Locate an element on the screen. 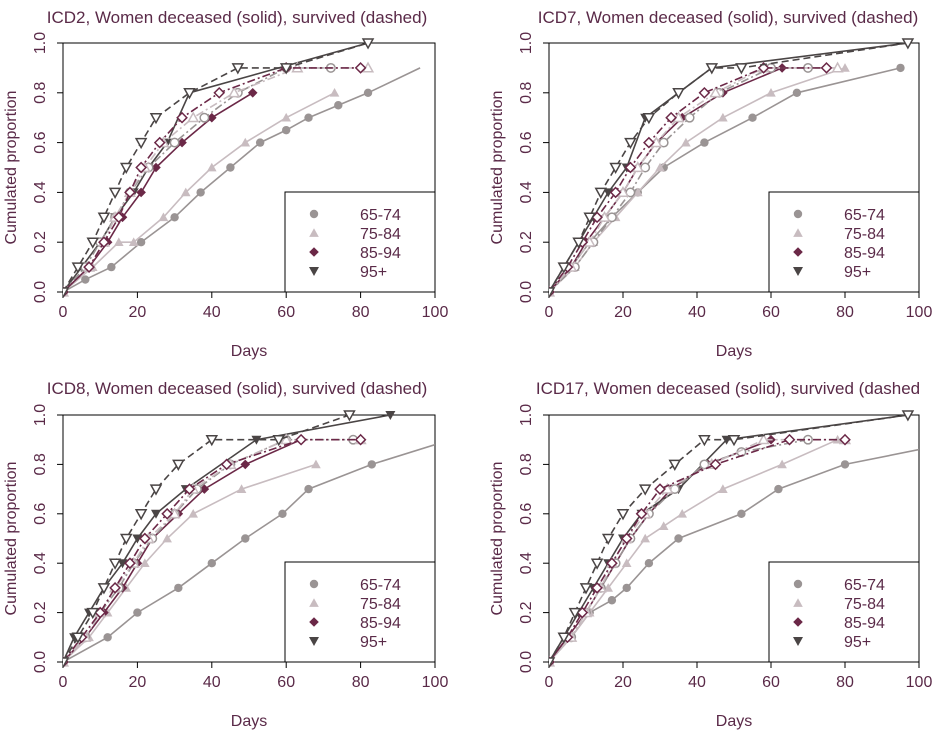 This screenshot has width=950, height=731. plot-frame is located at coordinates (734, 538).